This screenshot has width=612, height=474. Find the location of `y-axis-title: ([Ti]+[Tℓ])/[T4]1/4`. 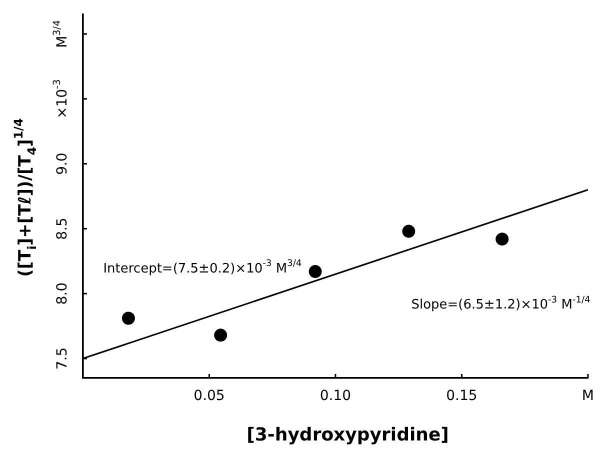

y-axis-title: ([Ti]+[Tℓ])/[T4]1/4 is located at coordinates (25, 197).